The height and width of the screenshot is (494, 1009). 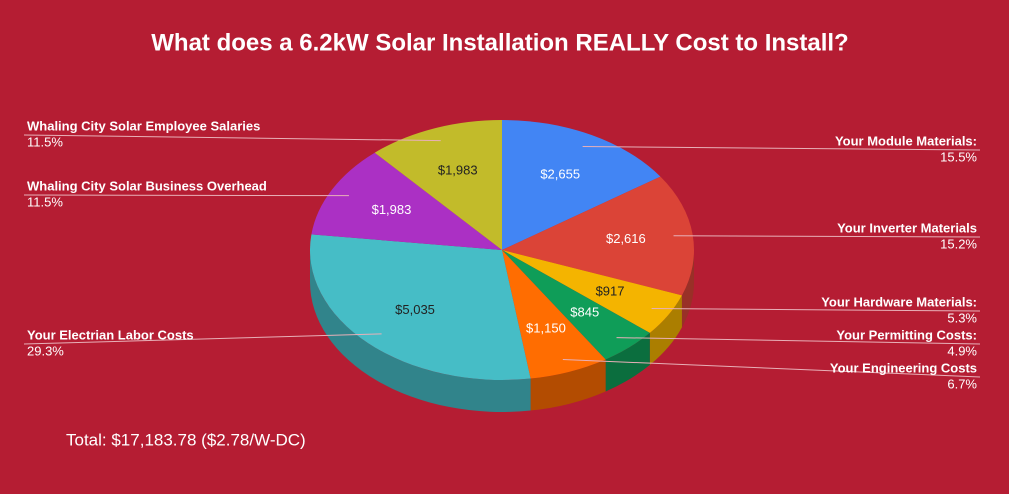 I want to click on percent-label: 15.2%, so click(x=958, y=243).